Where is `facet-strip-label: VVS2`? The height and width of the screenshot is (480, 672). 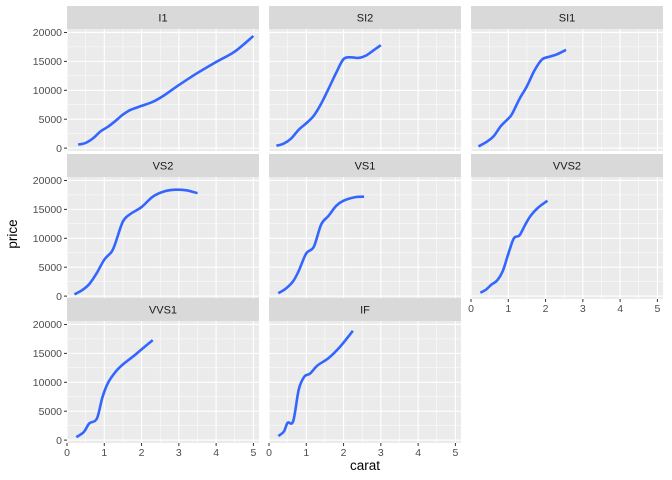 facet-strip-label: VVS2 is located at coordinates (567, 167).